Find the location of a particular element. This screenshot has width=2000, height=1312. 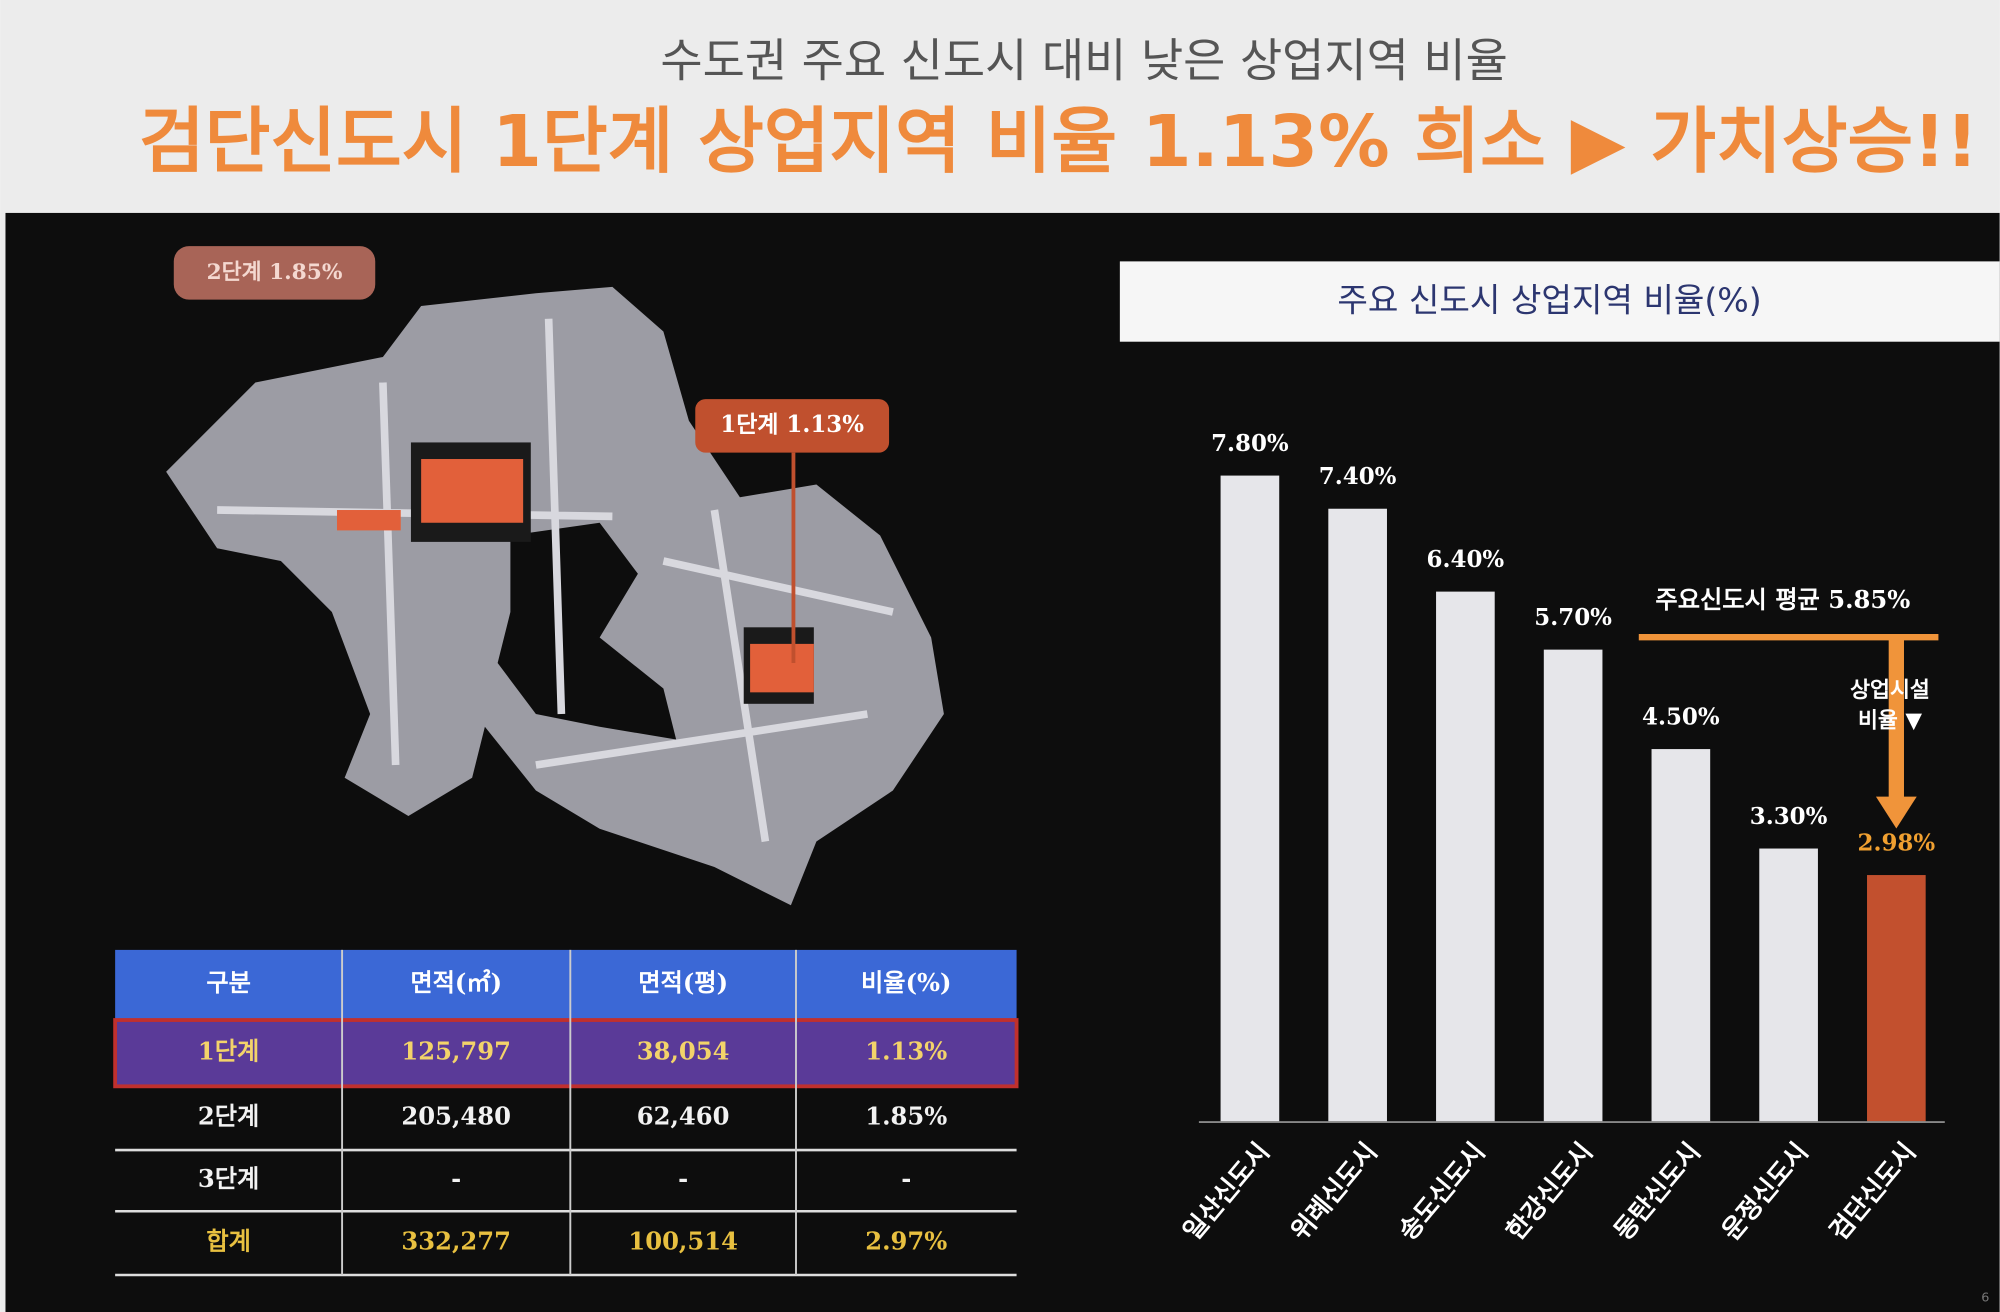

page-number: 6 is located at coordinates (1985, 1297).